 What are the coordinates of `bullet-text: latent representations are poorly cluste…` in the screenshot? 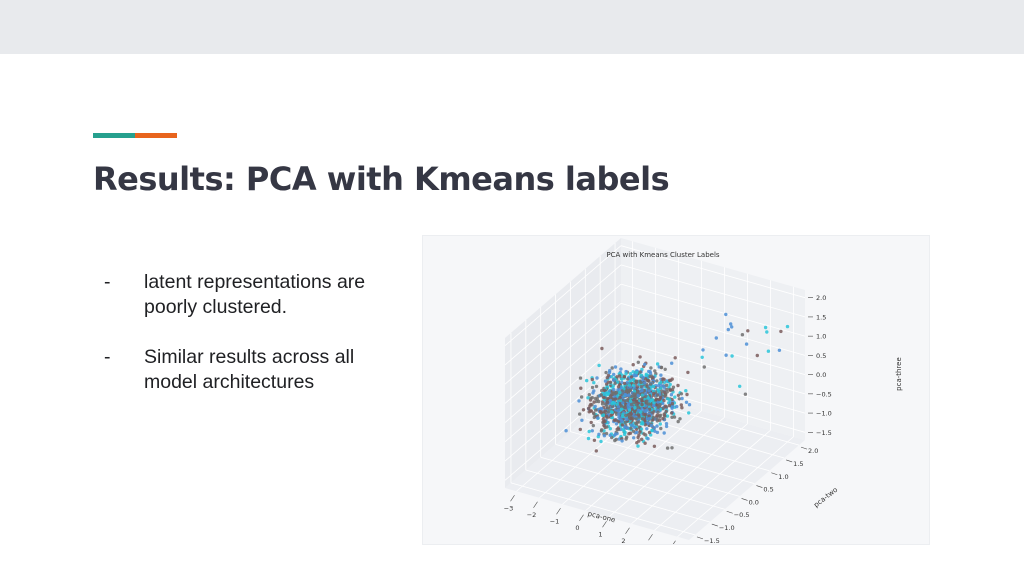 It's located at (255, 294).